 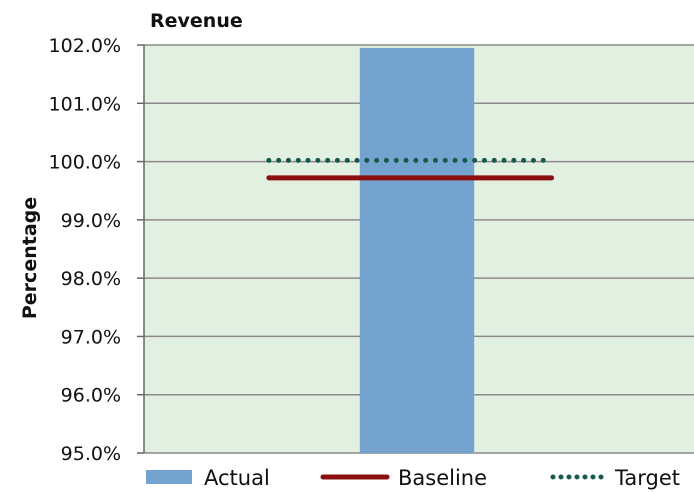 I want to click on y-tick-label: 100.0%, so click(x=85, y=163).